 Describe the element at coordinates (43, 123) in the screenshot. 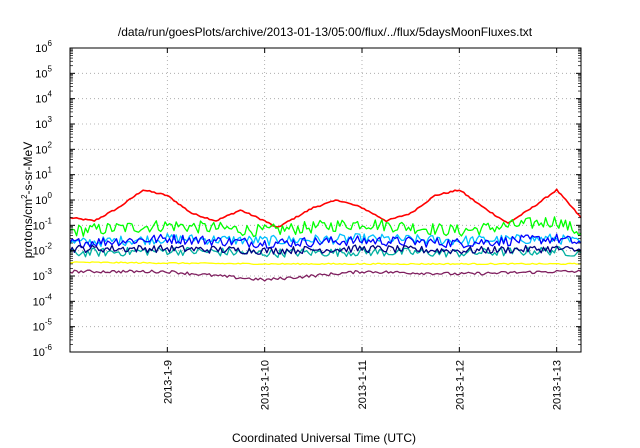

I see `y-tick-label: 10³` at that location.